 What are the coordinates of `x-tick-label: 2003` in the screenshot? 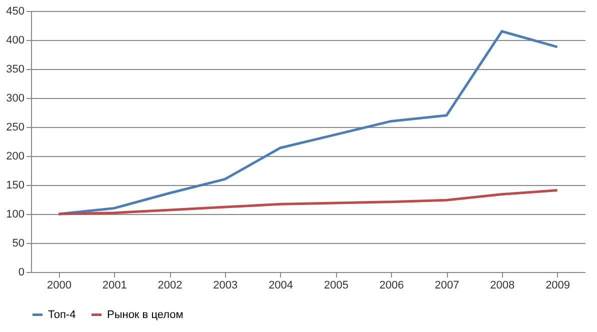 It's located at (225, 286).